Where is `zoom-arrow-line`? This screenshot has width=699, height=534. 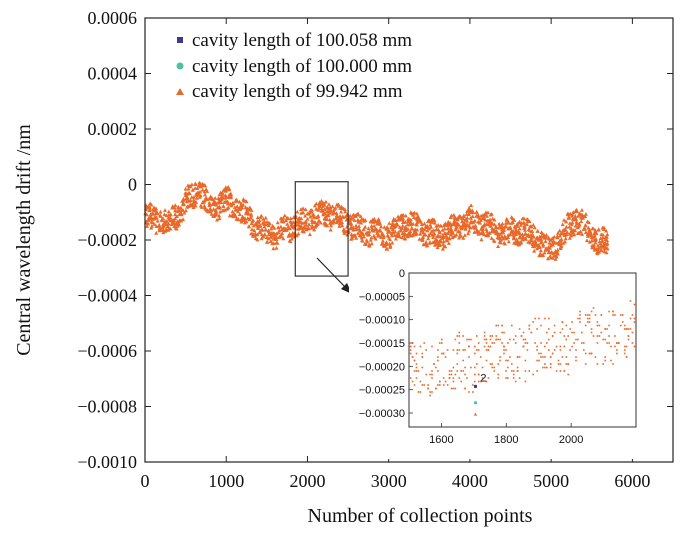
zoom-arrow-line is located at coordinates (331, 273).